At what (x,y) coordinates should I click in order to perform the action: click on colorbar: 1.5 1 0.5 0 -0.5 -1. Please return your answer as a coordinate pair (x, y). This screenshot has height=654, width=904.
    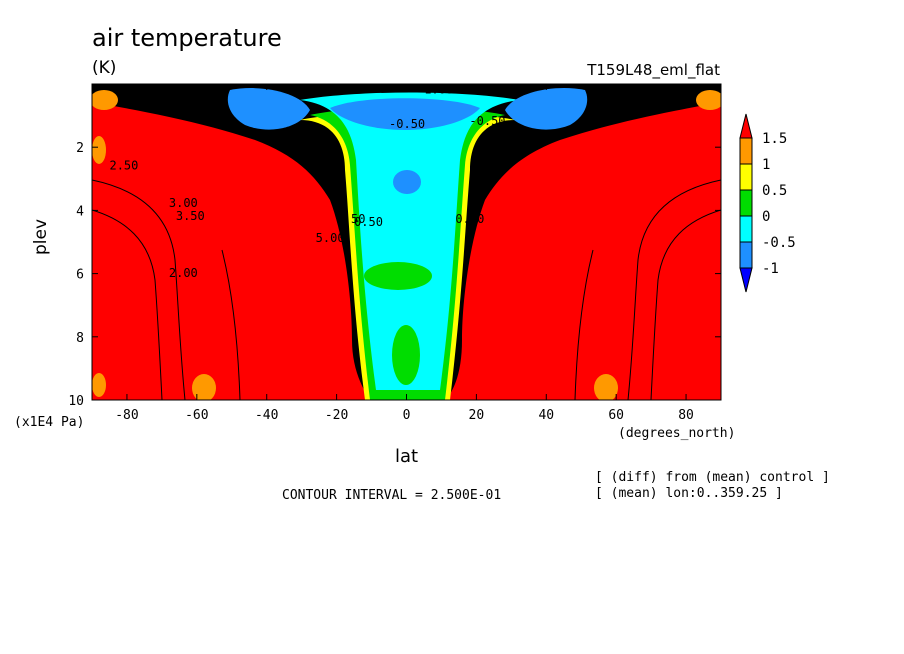
    Looking at the image, I should click on (767, 203).